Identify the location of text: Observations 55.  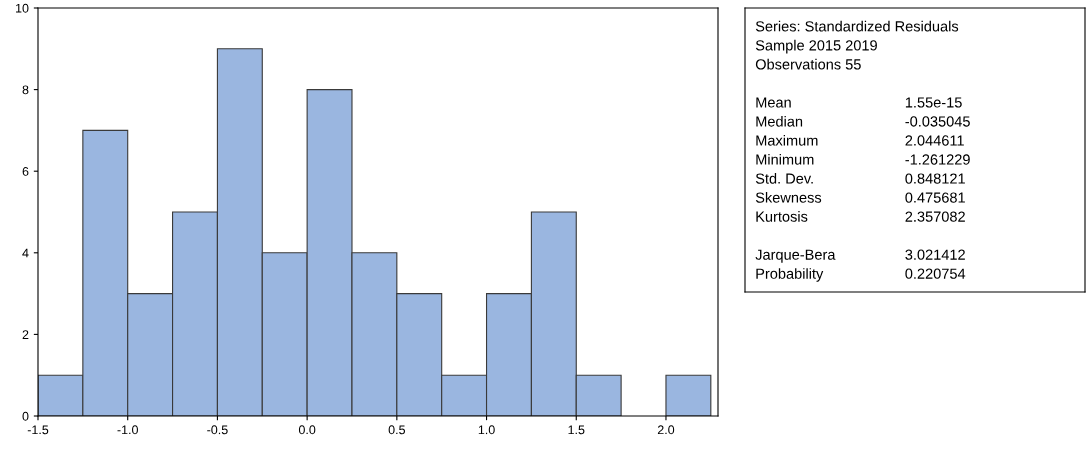
(808, 64).